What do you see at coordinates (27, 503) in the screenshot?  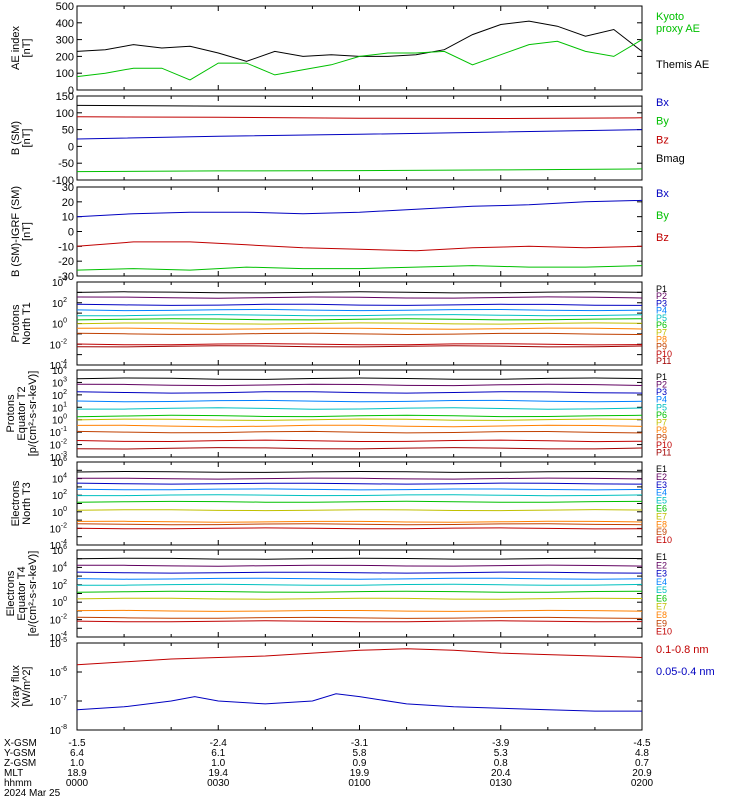 I see `y-axis-label: North T3` at bounding box center [27, 503].